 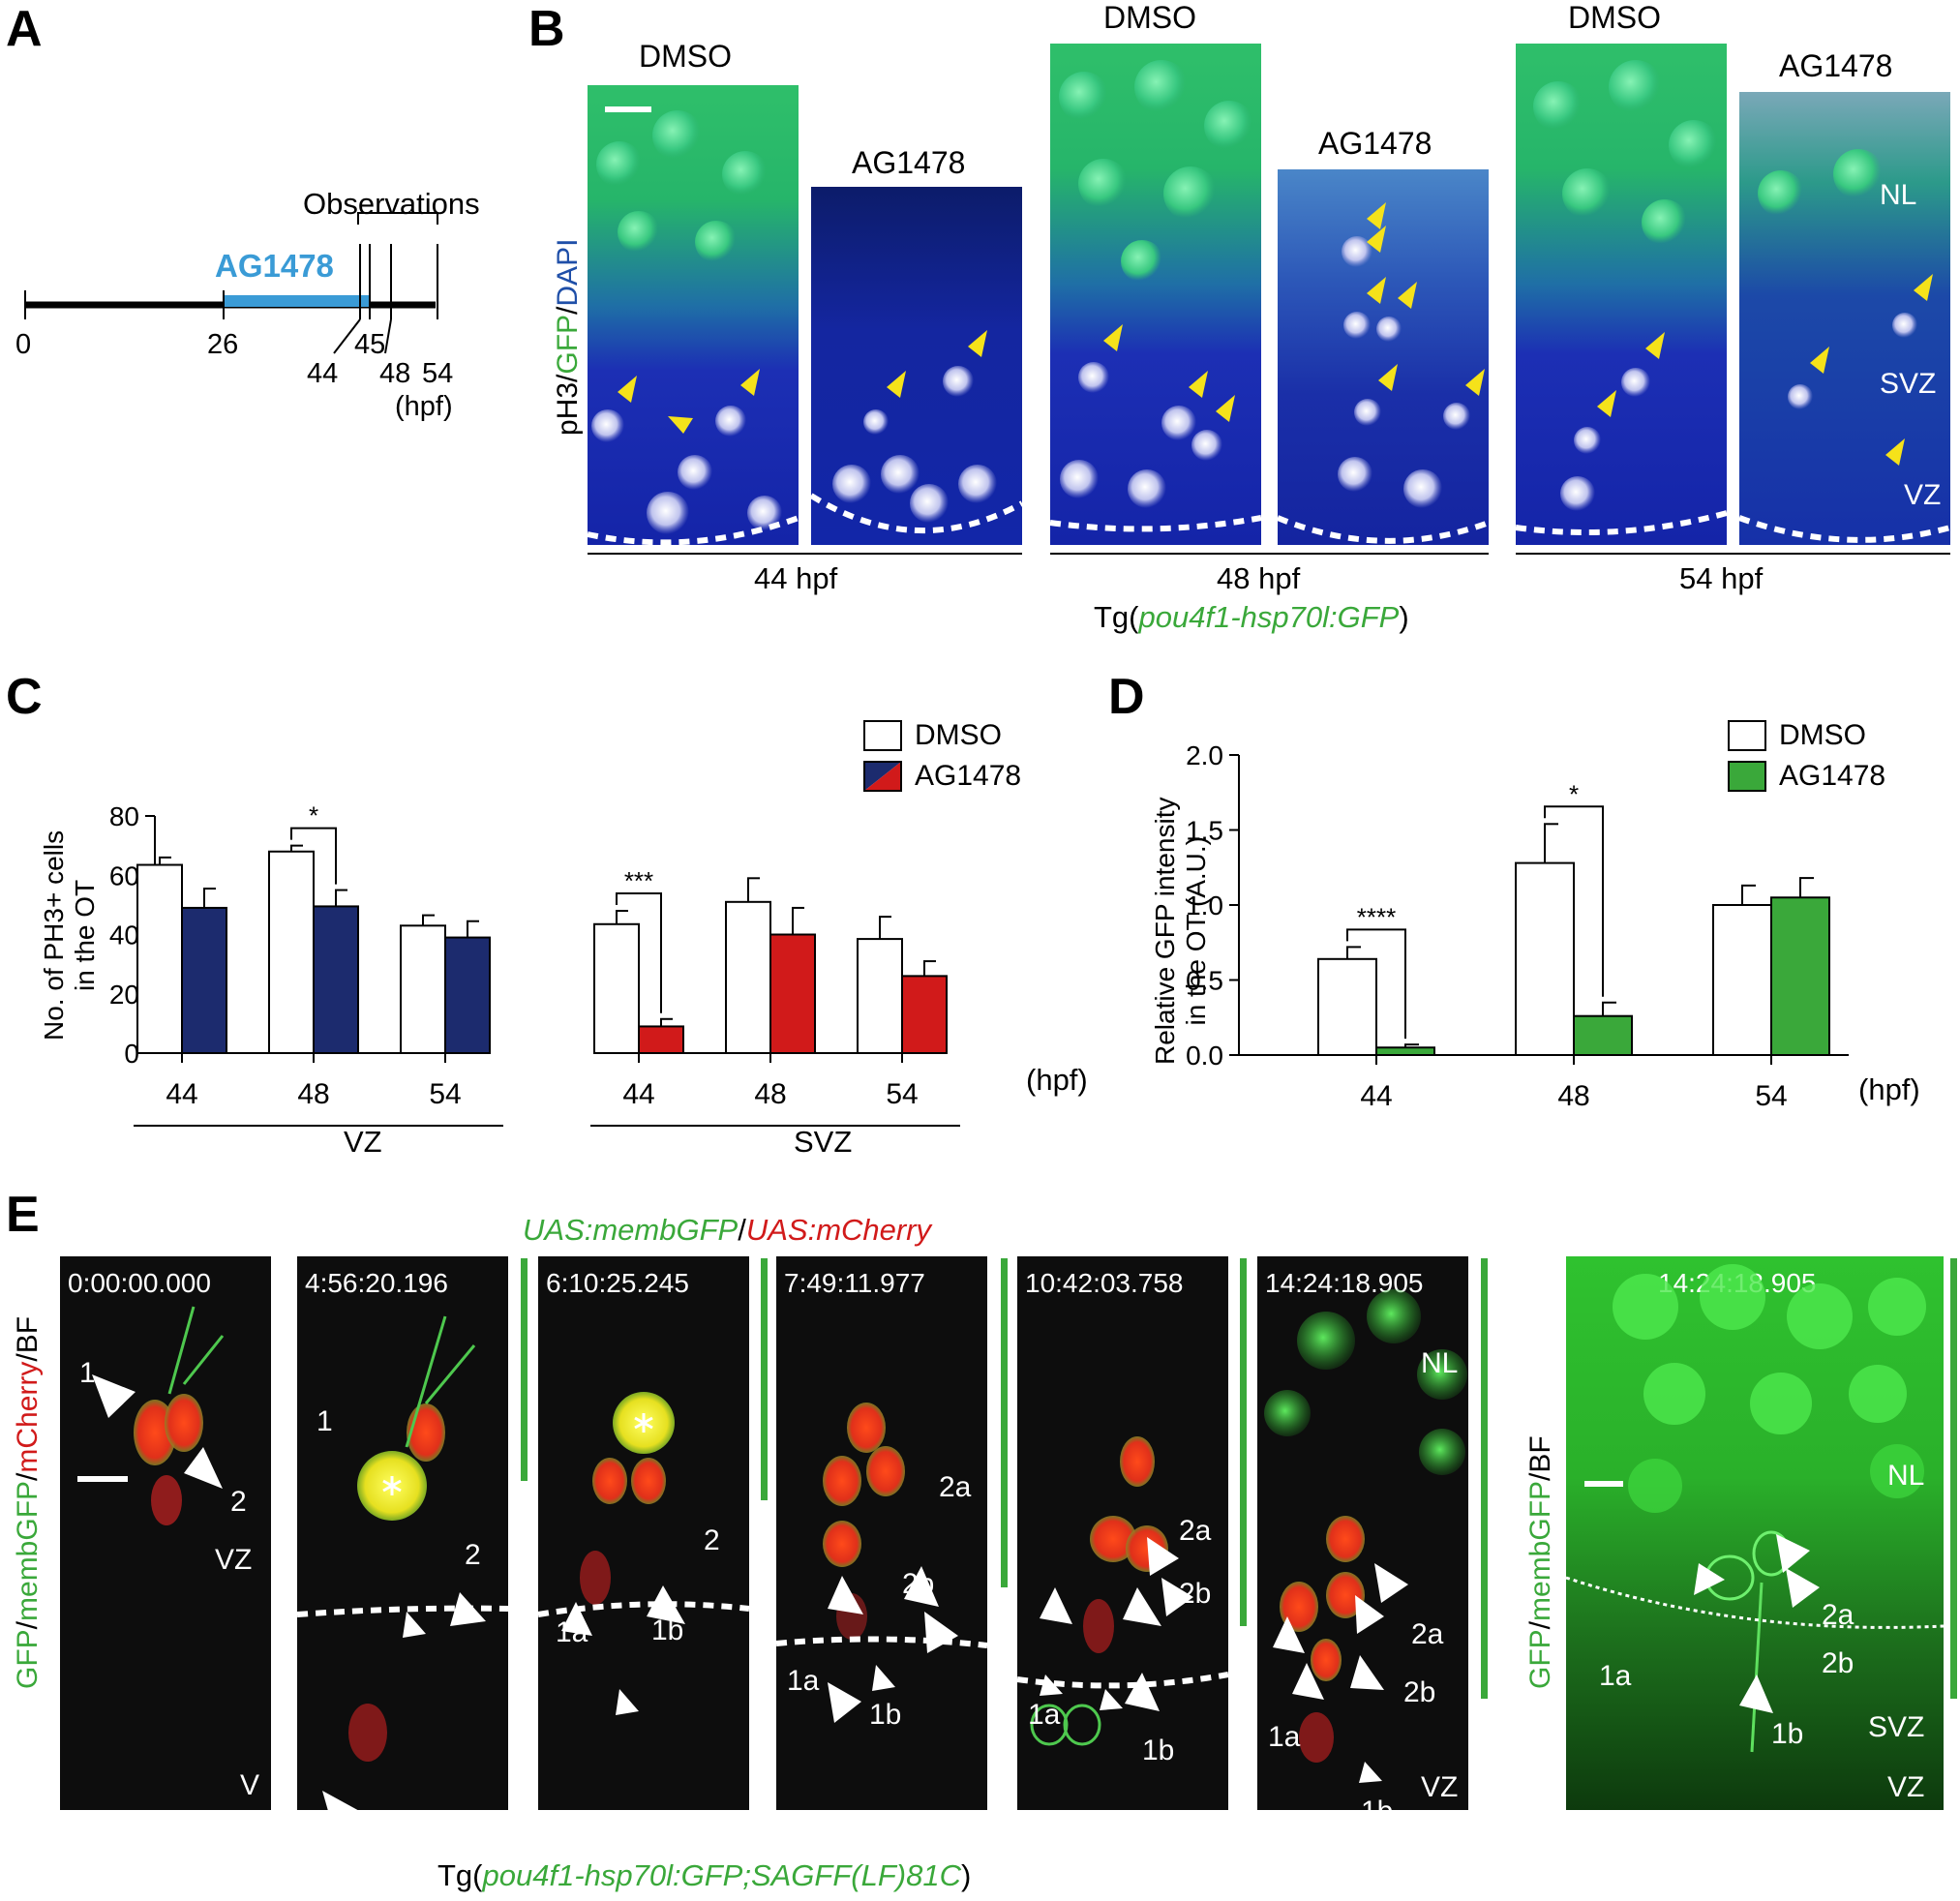 I want to click on c-unit: (hpf), so click(x=1057, y=1080).